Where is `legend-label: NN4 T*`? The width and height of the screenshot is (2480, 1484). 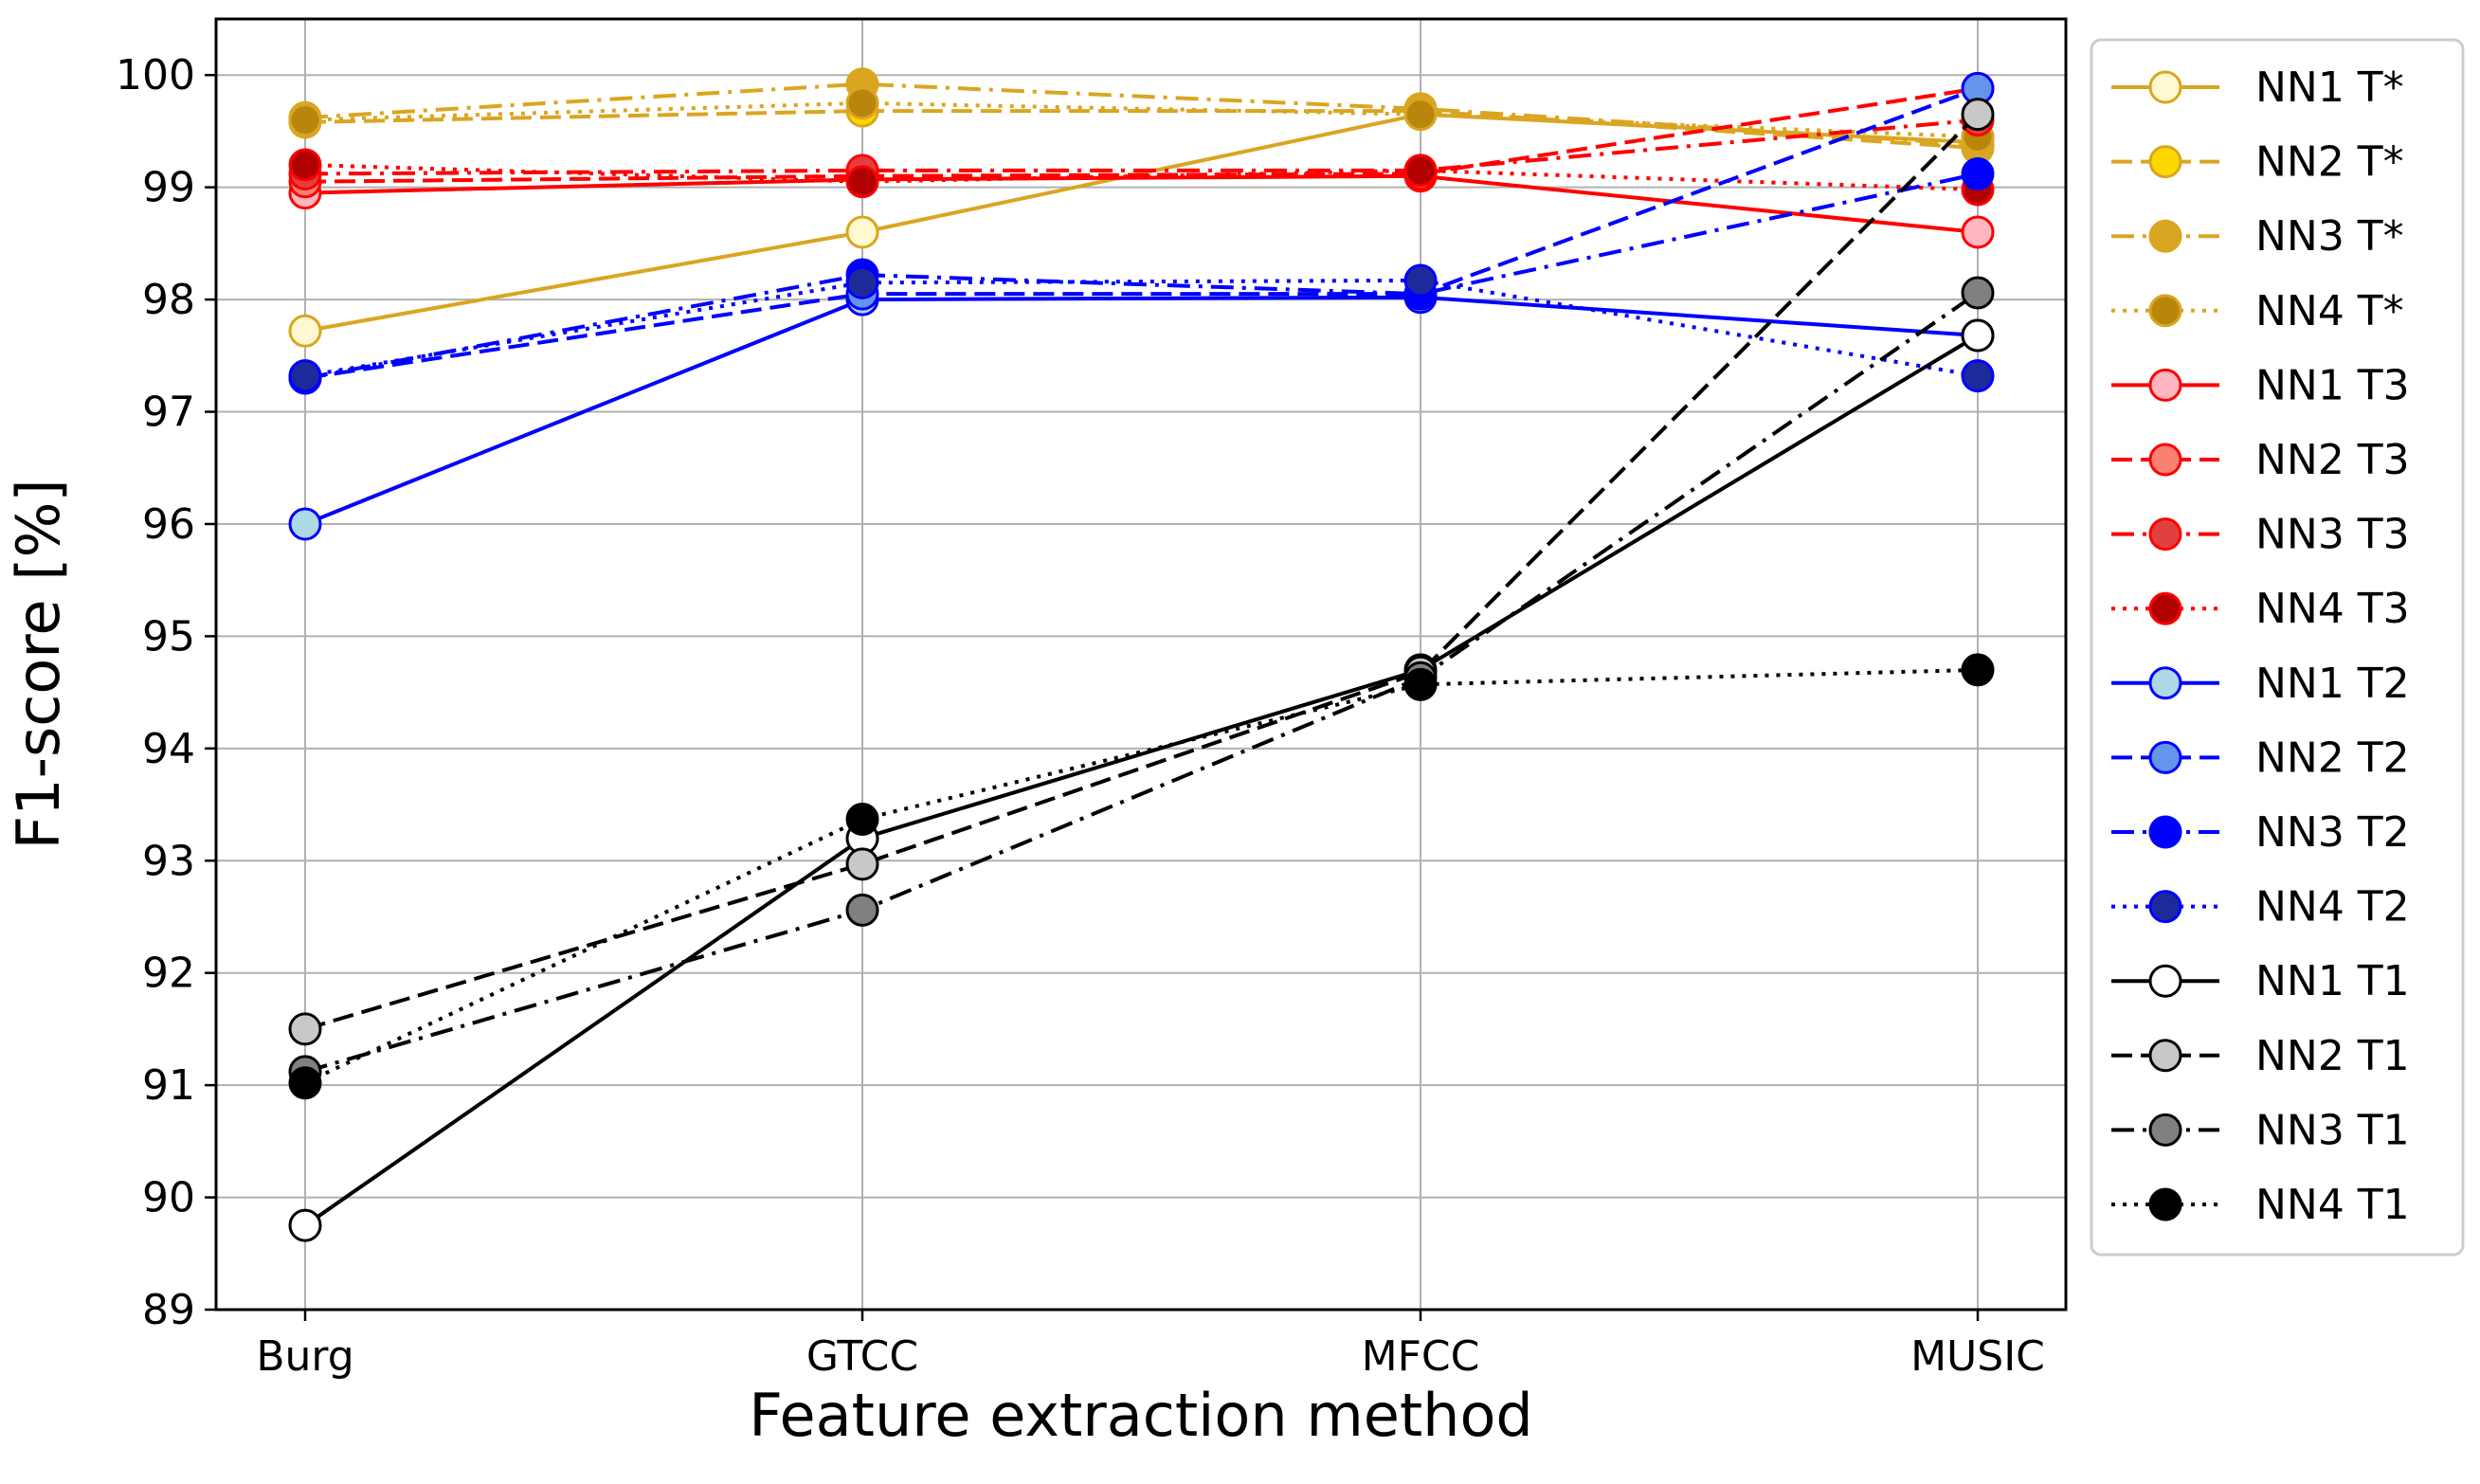 legend-label: NN4 T* is located at coordinates (2329, 311).